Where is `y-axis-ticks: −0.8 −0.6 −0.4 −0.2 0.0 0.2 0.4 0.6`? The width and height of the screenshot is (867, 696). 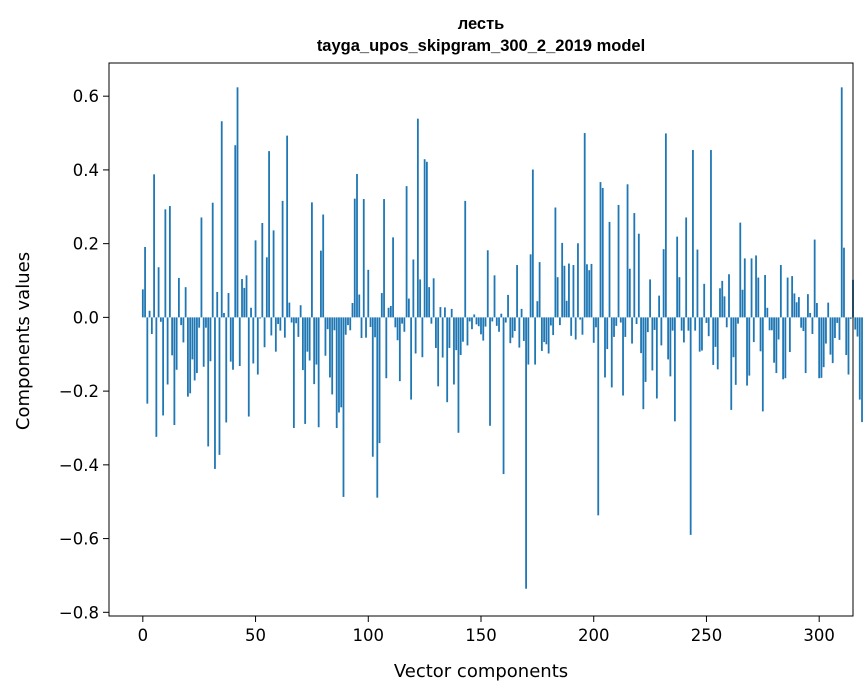 y-axis-ticks: −0.8 −0.6 −0.4 −0.2 0.0 0.2 0.4 0.6 is located at coordinates (84, 354).